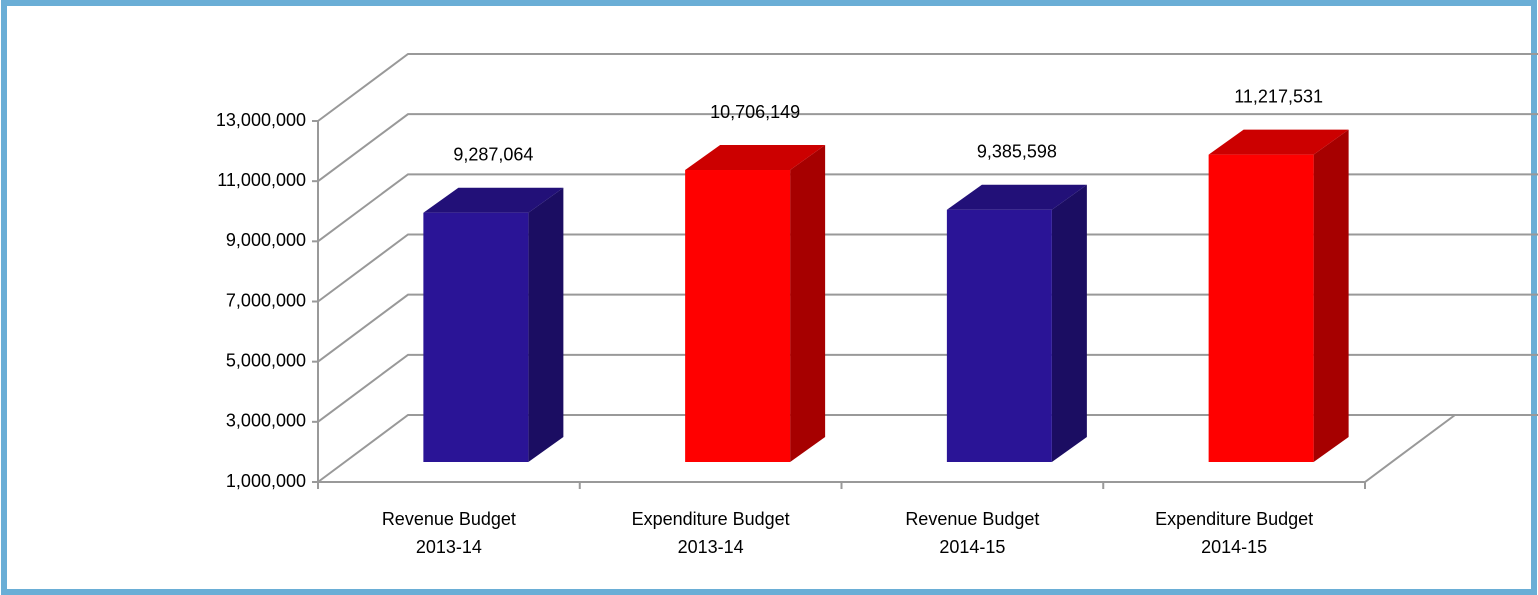  What do you see at coordinates (1017, 151) in the screenshot?
I see `data-label: 9,385,598` at bounding box center [1017, 151].